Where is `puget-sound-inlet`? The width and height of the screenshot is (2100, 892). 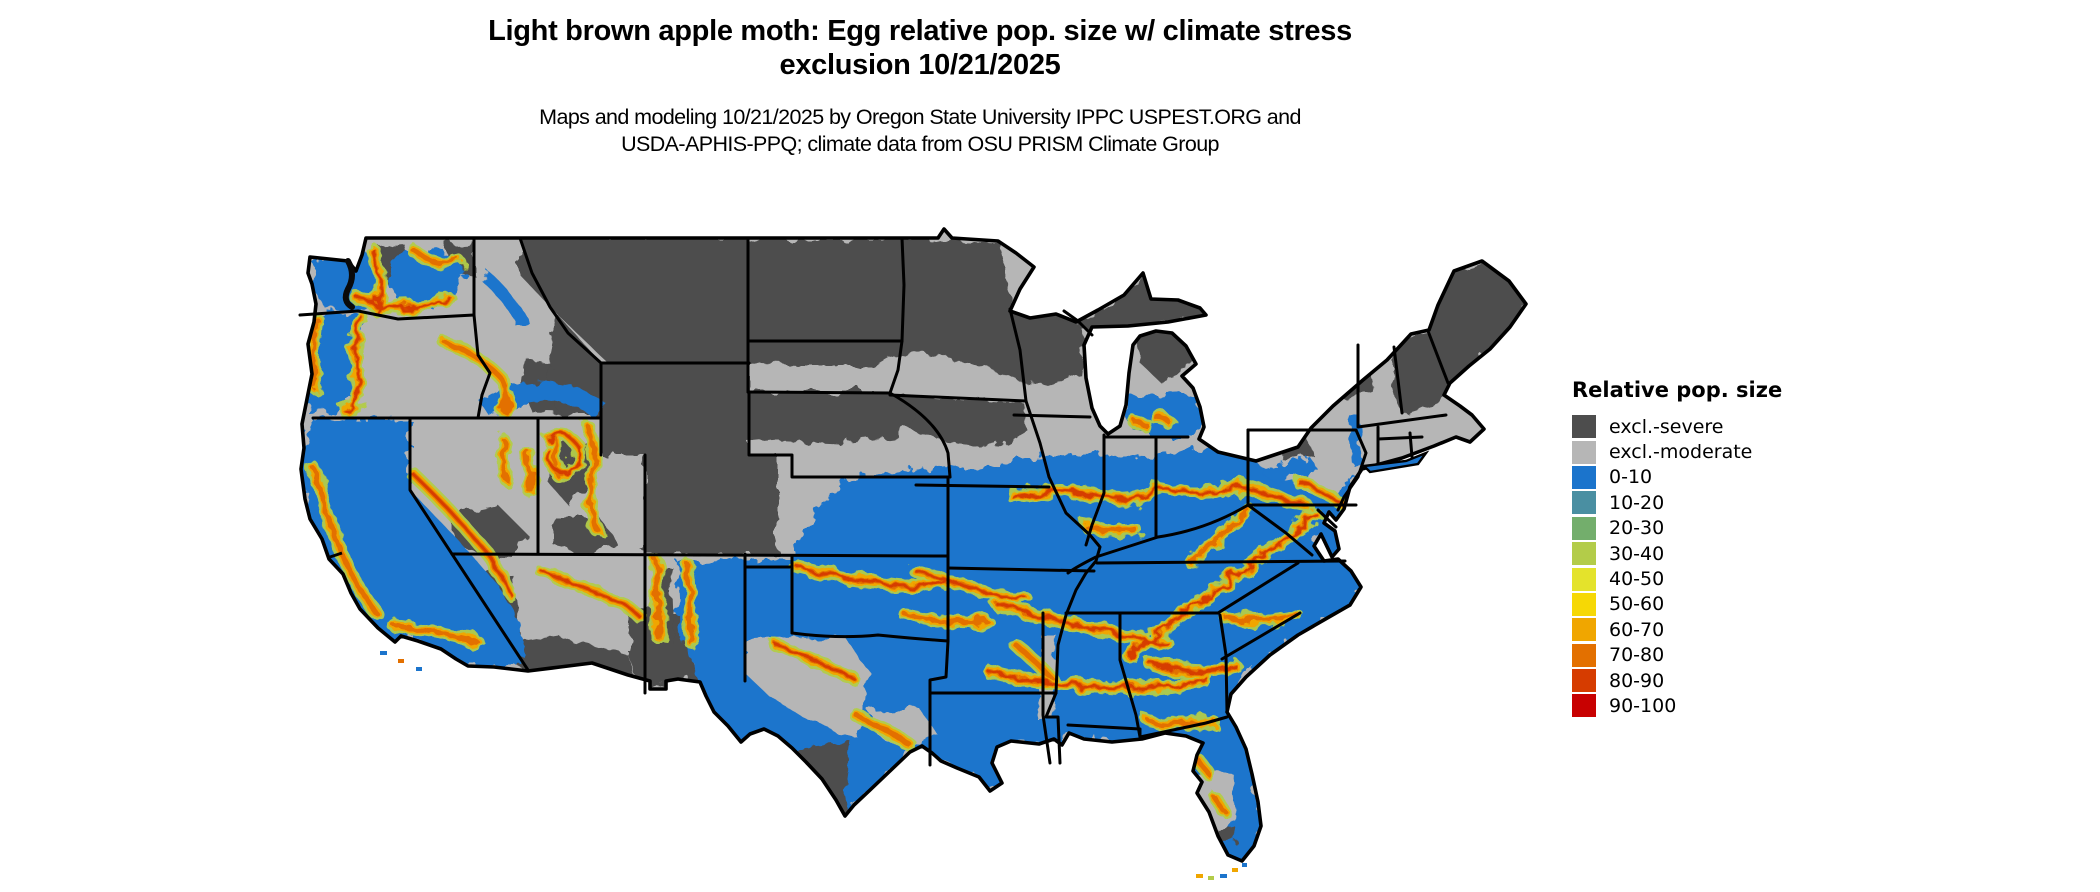
puget-sound-inlet is located at coordinates (348, 284).